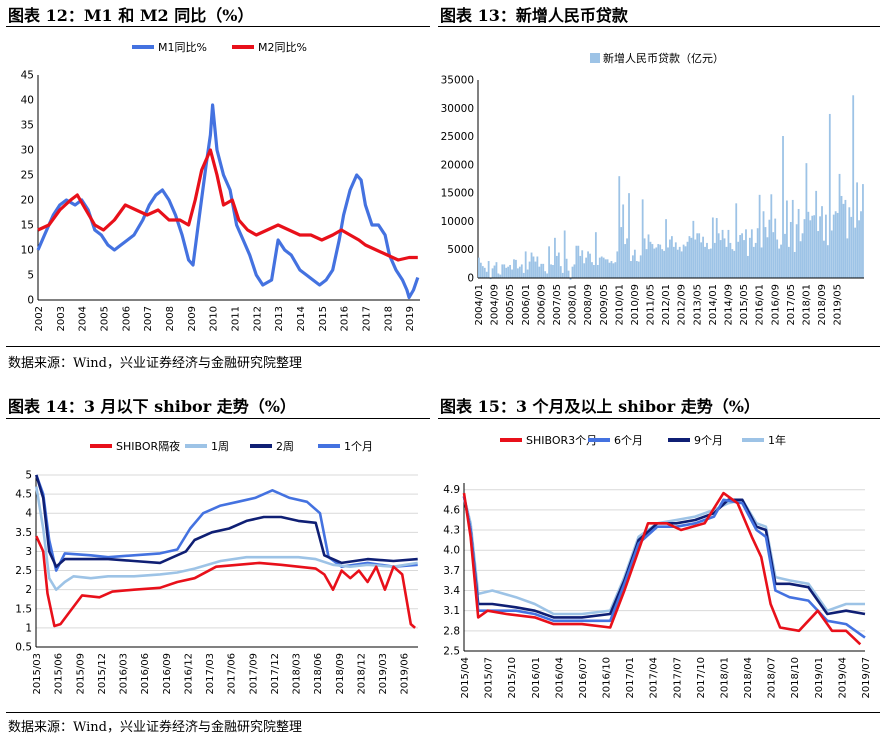 This screenshot has height=742, width=884. What do you see at coordinates (866, 678) in the screenshot?
I see `c15-xtick-label: 2019/07` at bounding box center [866, 678].